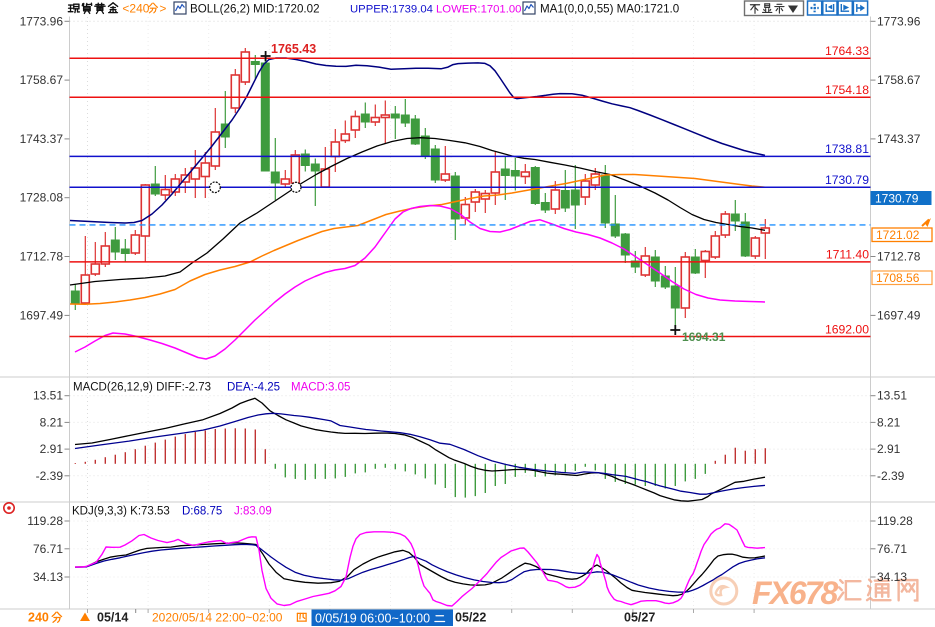 This screenshot has height=627, width=935. What do you see at coordinates (795, 593) in the screenshot?
I see `svg-text: FX678` at bounding box center [795, 593].